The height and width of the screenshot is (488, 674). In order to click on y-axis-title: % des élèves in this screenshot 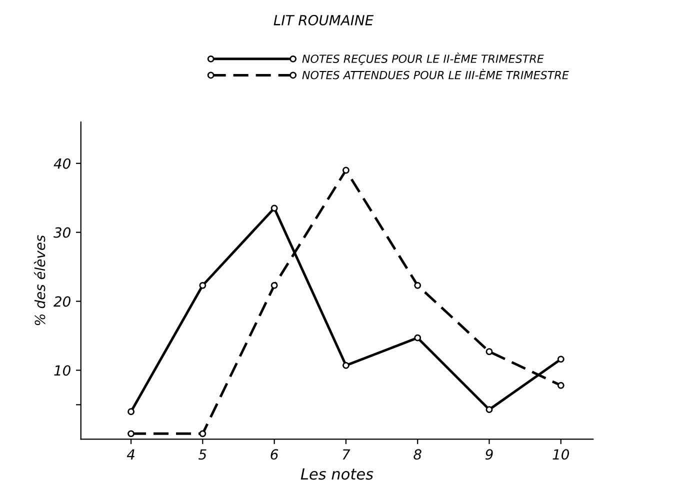, I will do `click(40, 280)`.